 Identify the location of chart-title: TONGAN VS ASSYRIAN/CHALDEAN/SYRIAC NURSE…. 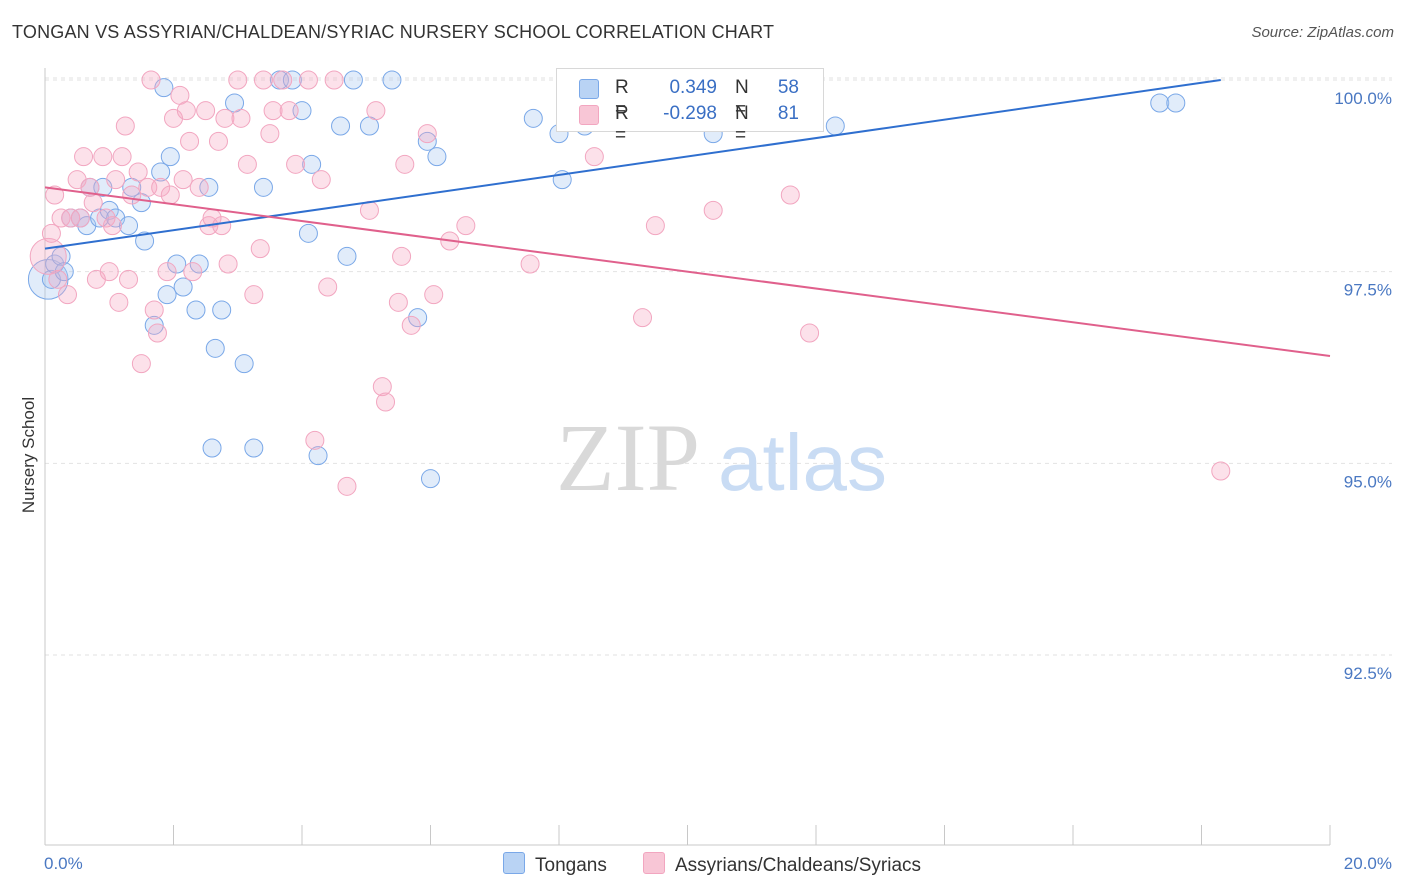
(393, 32).